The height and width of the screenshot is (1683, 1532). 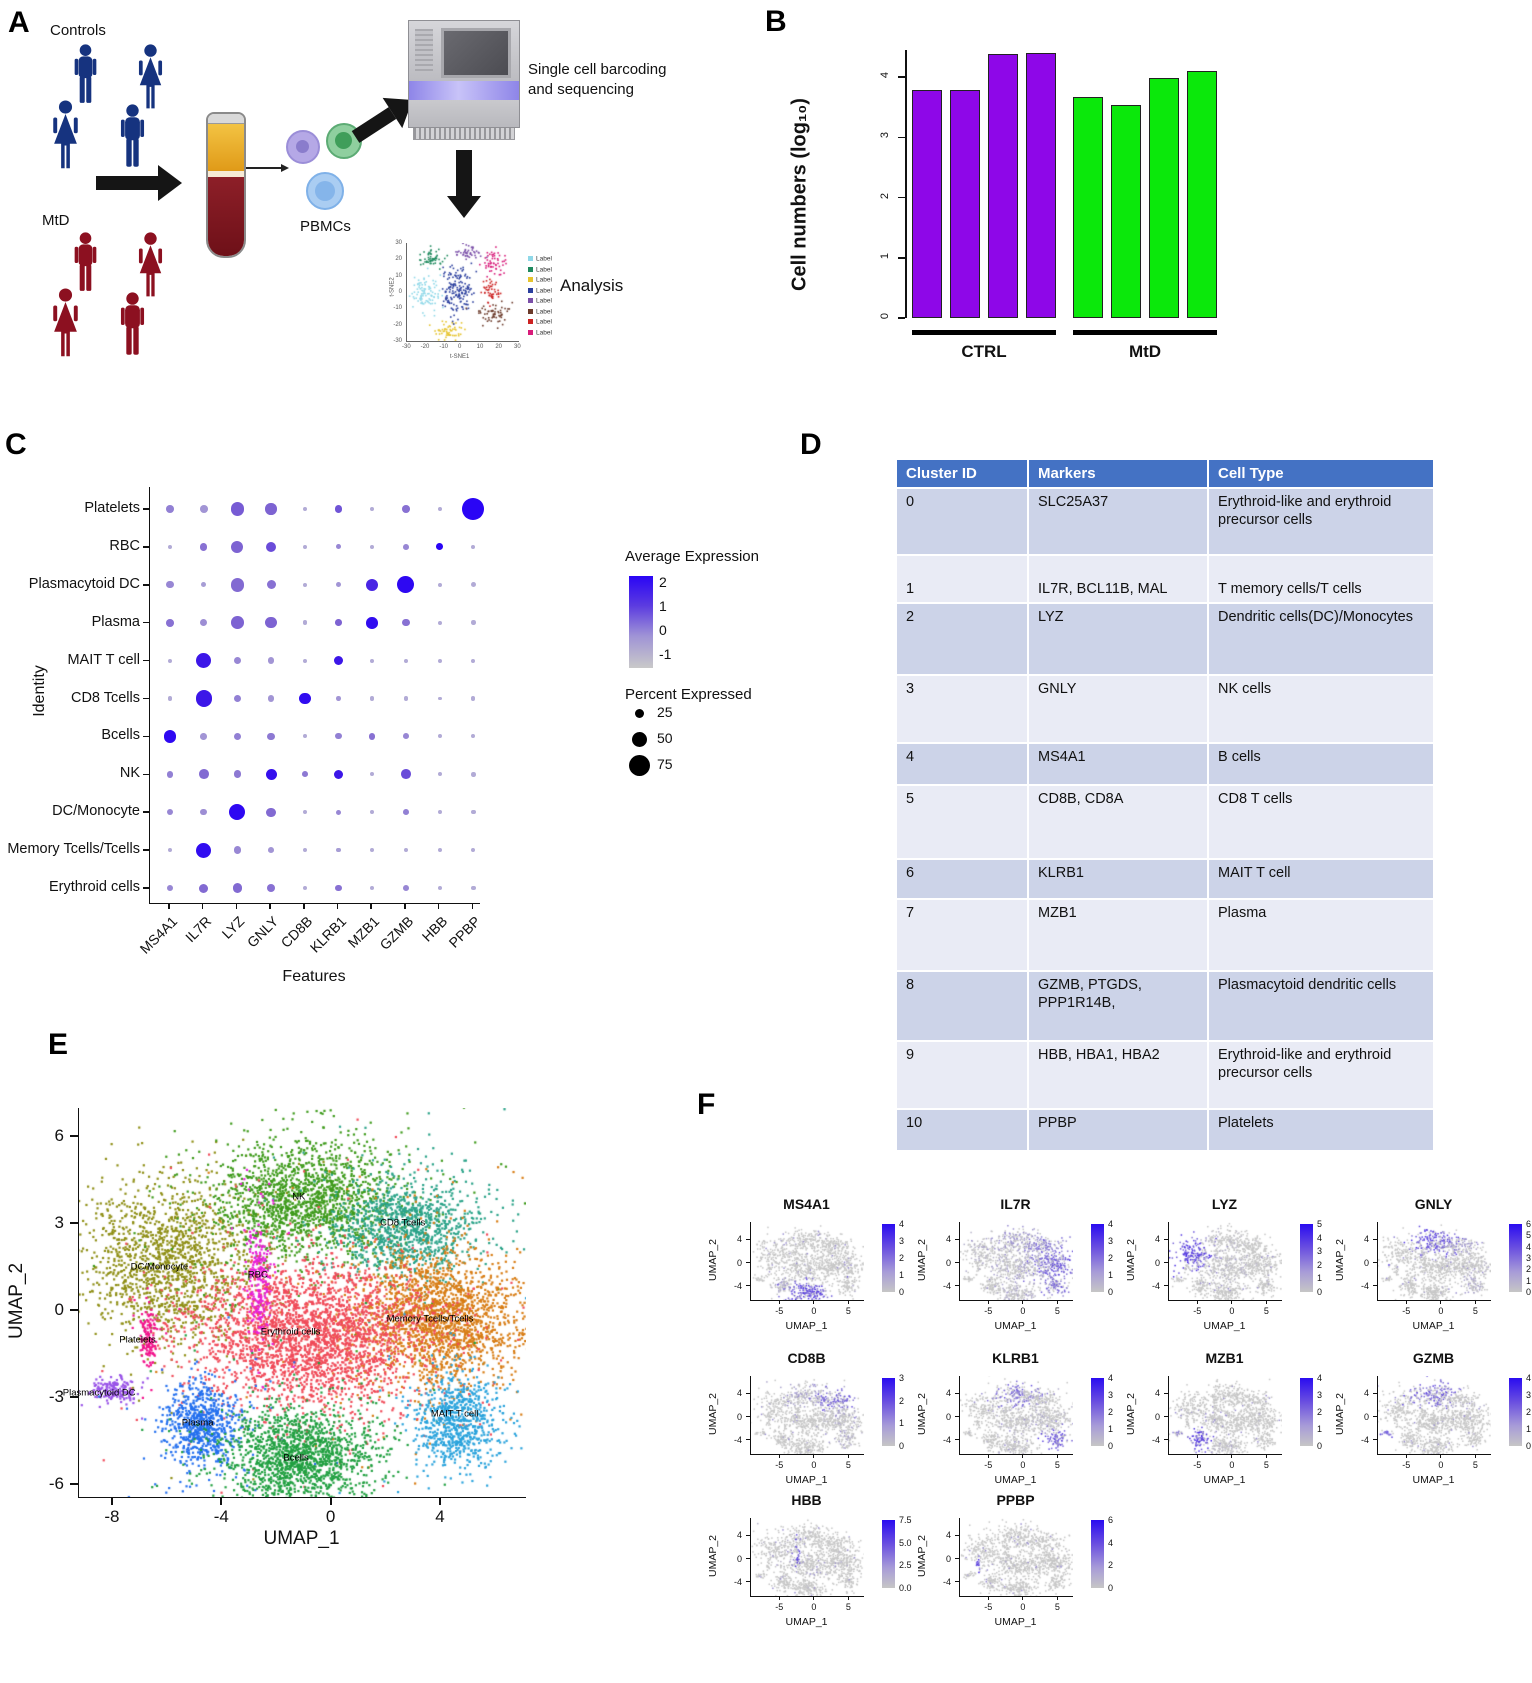 What do you see at coordinates (1155, 1439) in the screenshot?
I see `f-y-tick-label: -4` at bounding box center [1155, 1439].